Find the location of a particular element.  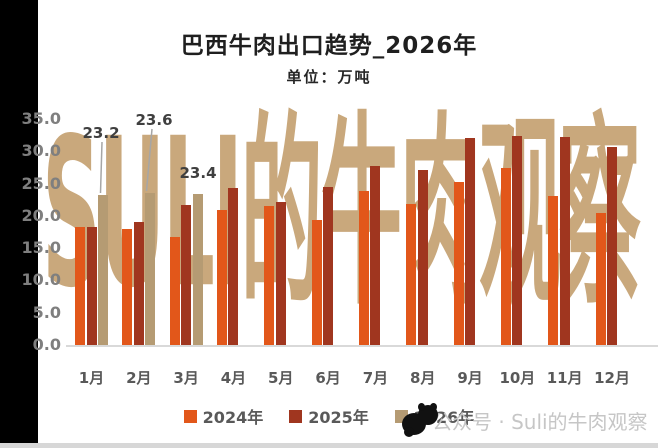

x-tick-label-5月: 5月 is located at coordinates (281, 378).